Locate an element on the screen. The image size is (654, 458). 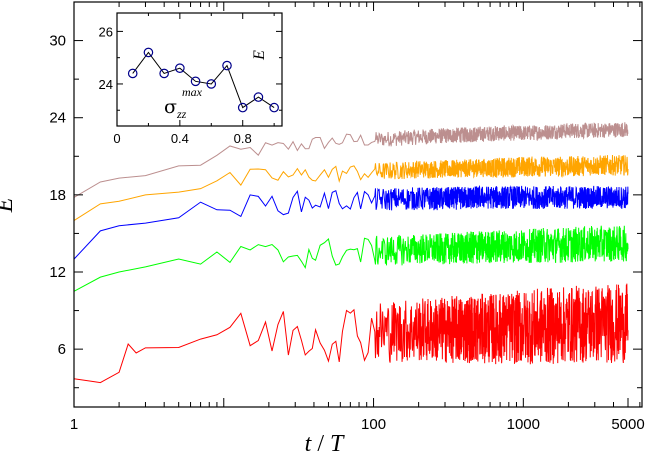
series-green is located at coordinates (351, 258).